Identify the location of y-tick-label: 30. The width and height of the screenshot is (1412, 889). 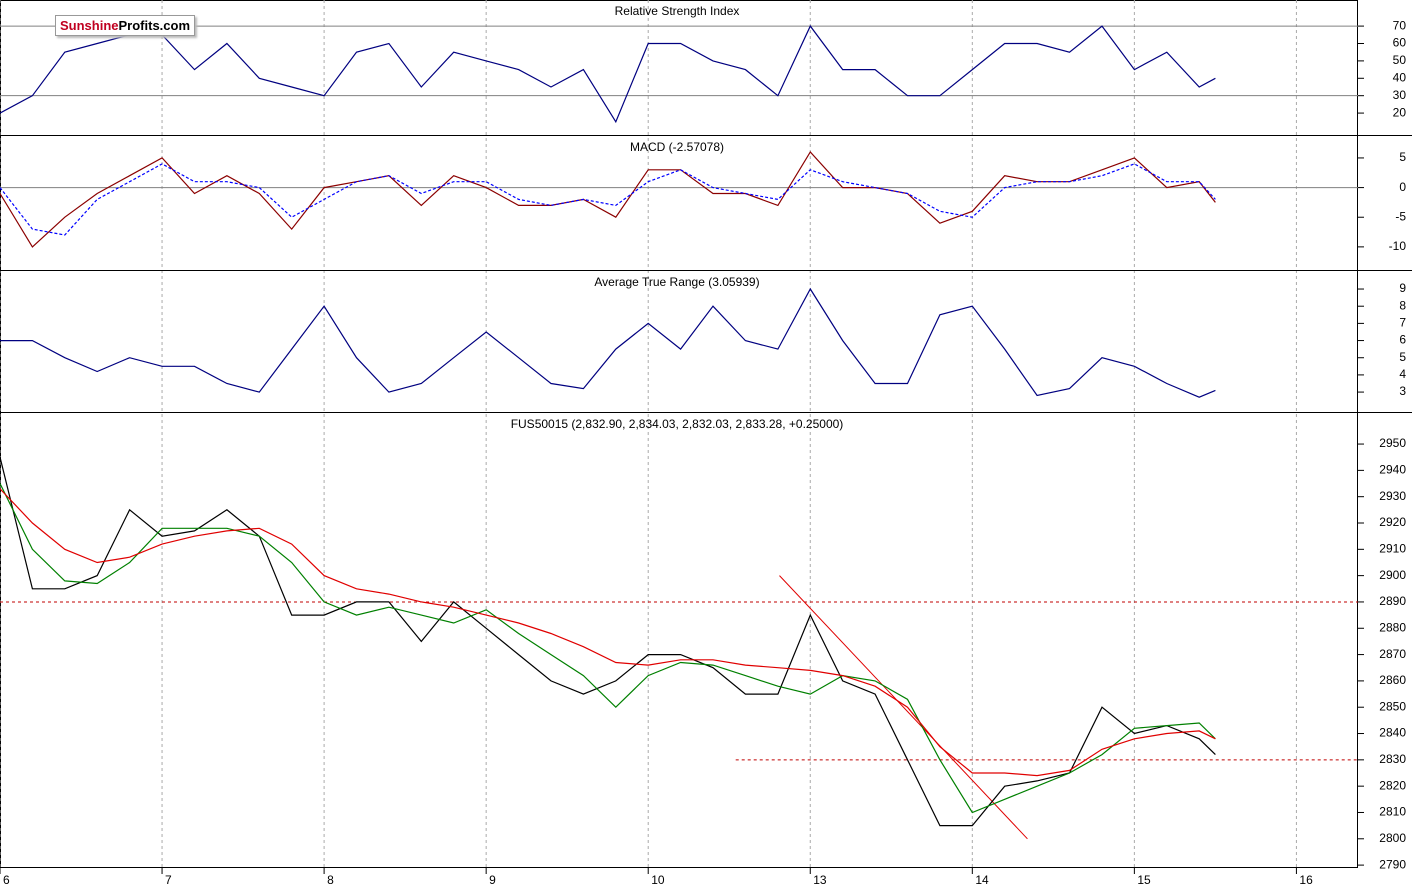
(1400, 95).